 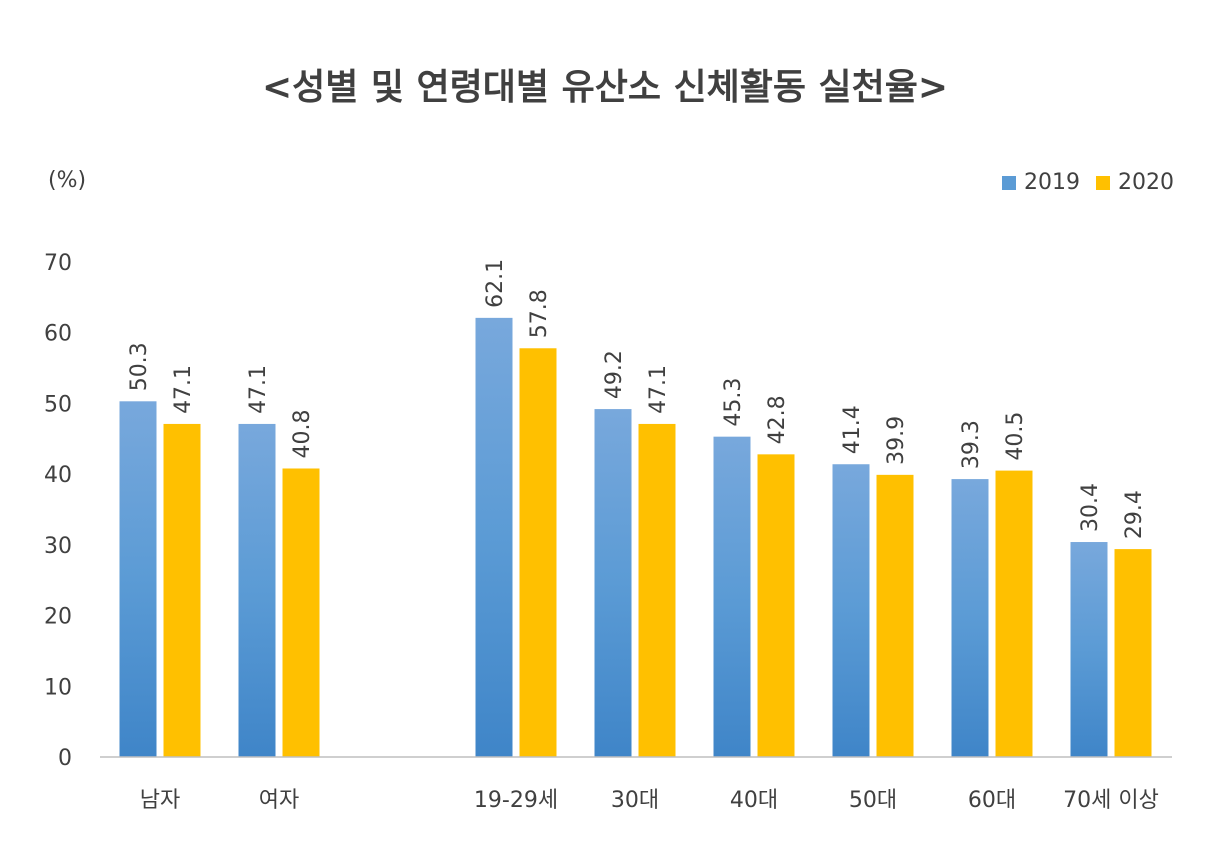 What do you see at coordinates (1009, 182) in the screenshot?
I see `legend-swatch-2019` at bounding box center [1009, 182].